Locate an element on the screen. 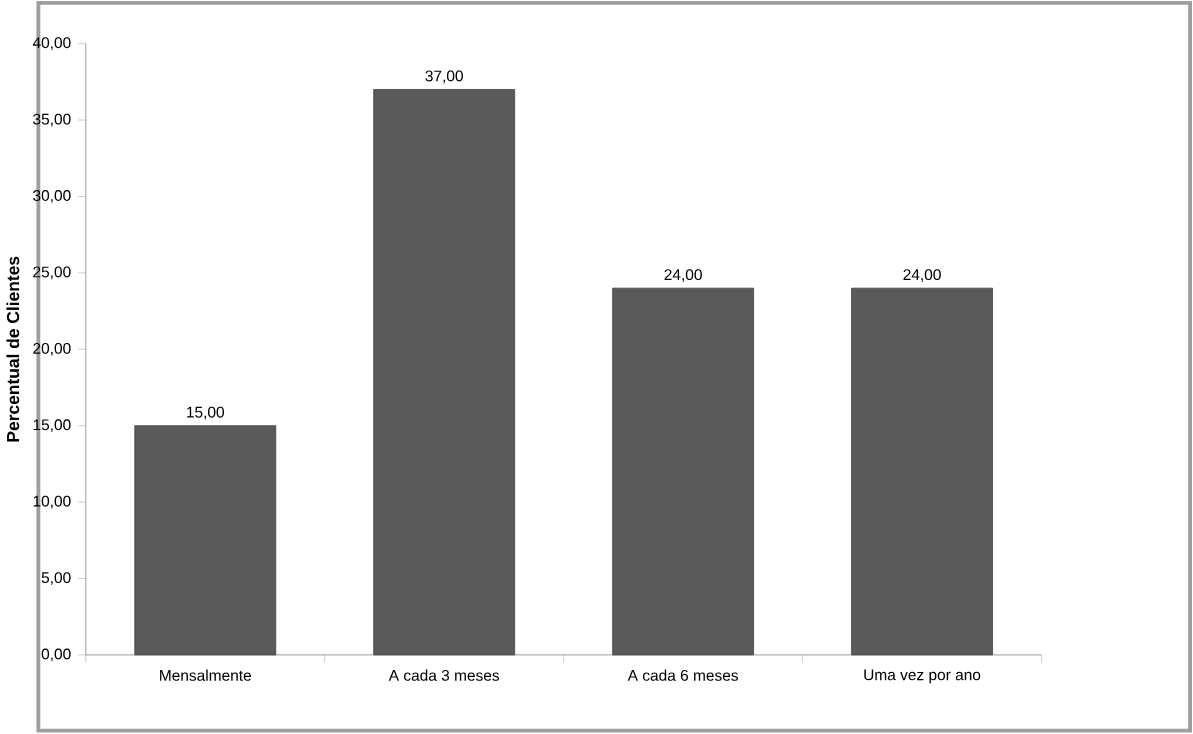  x-tick-label: Uma vez por ano is located at coordinates (922, 676).